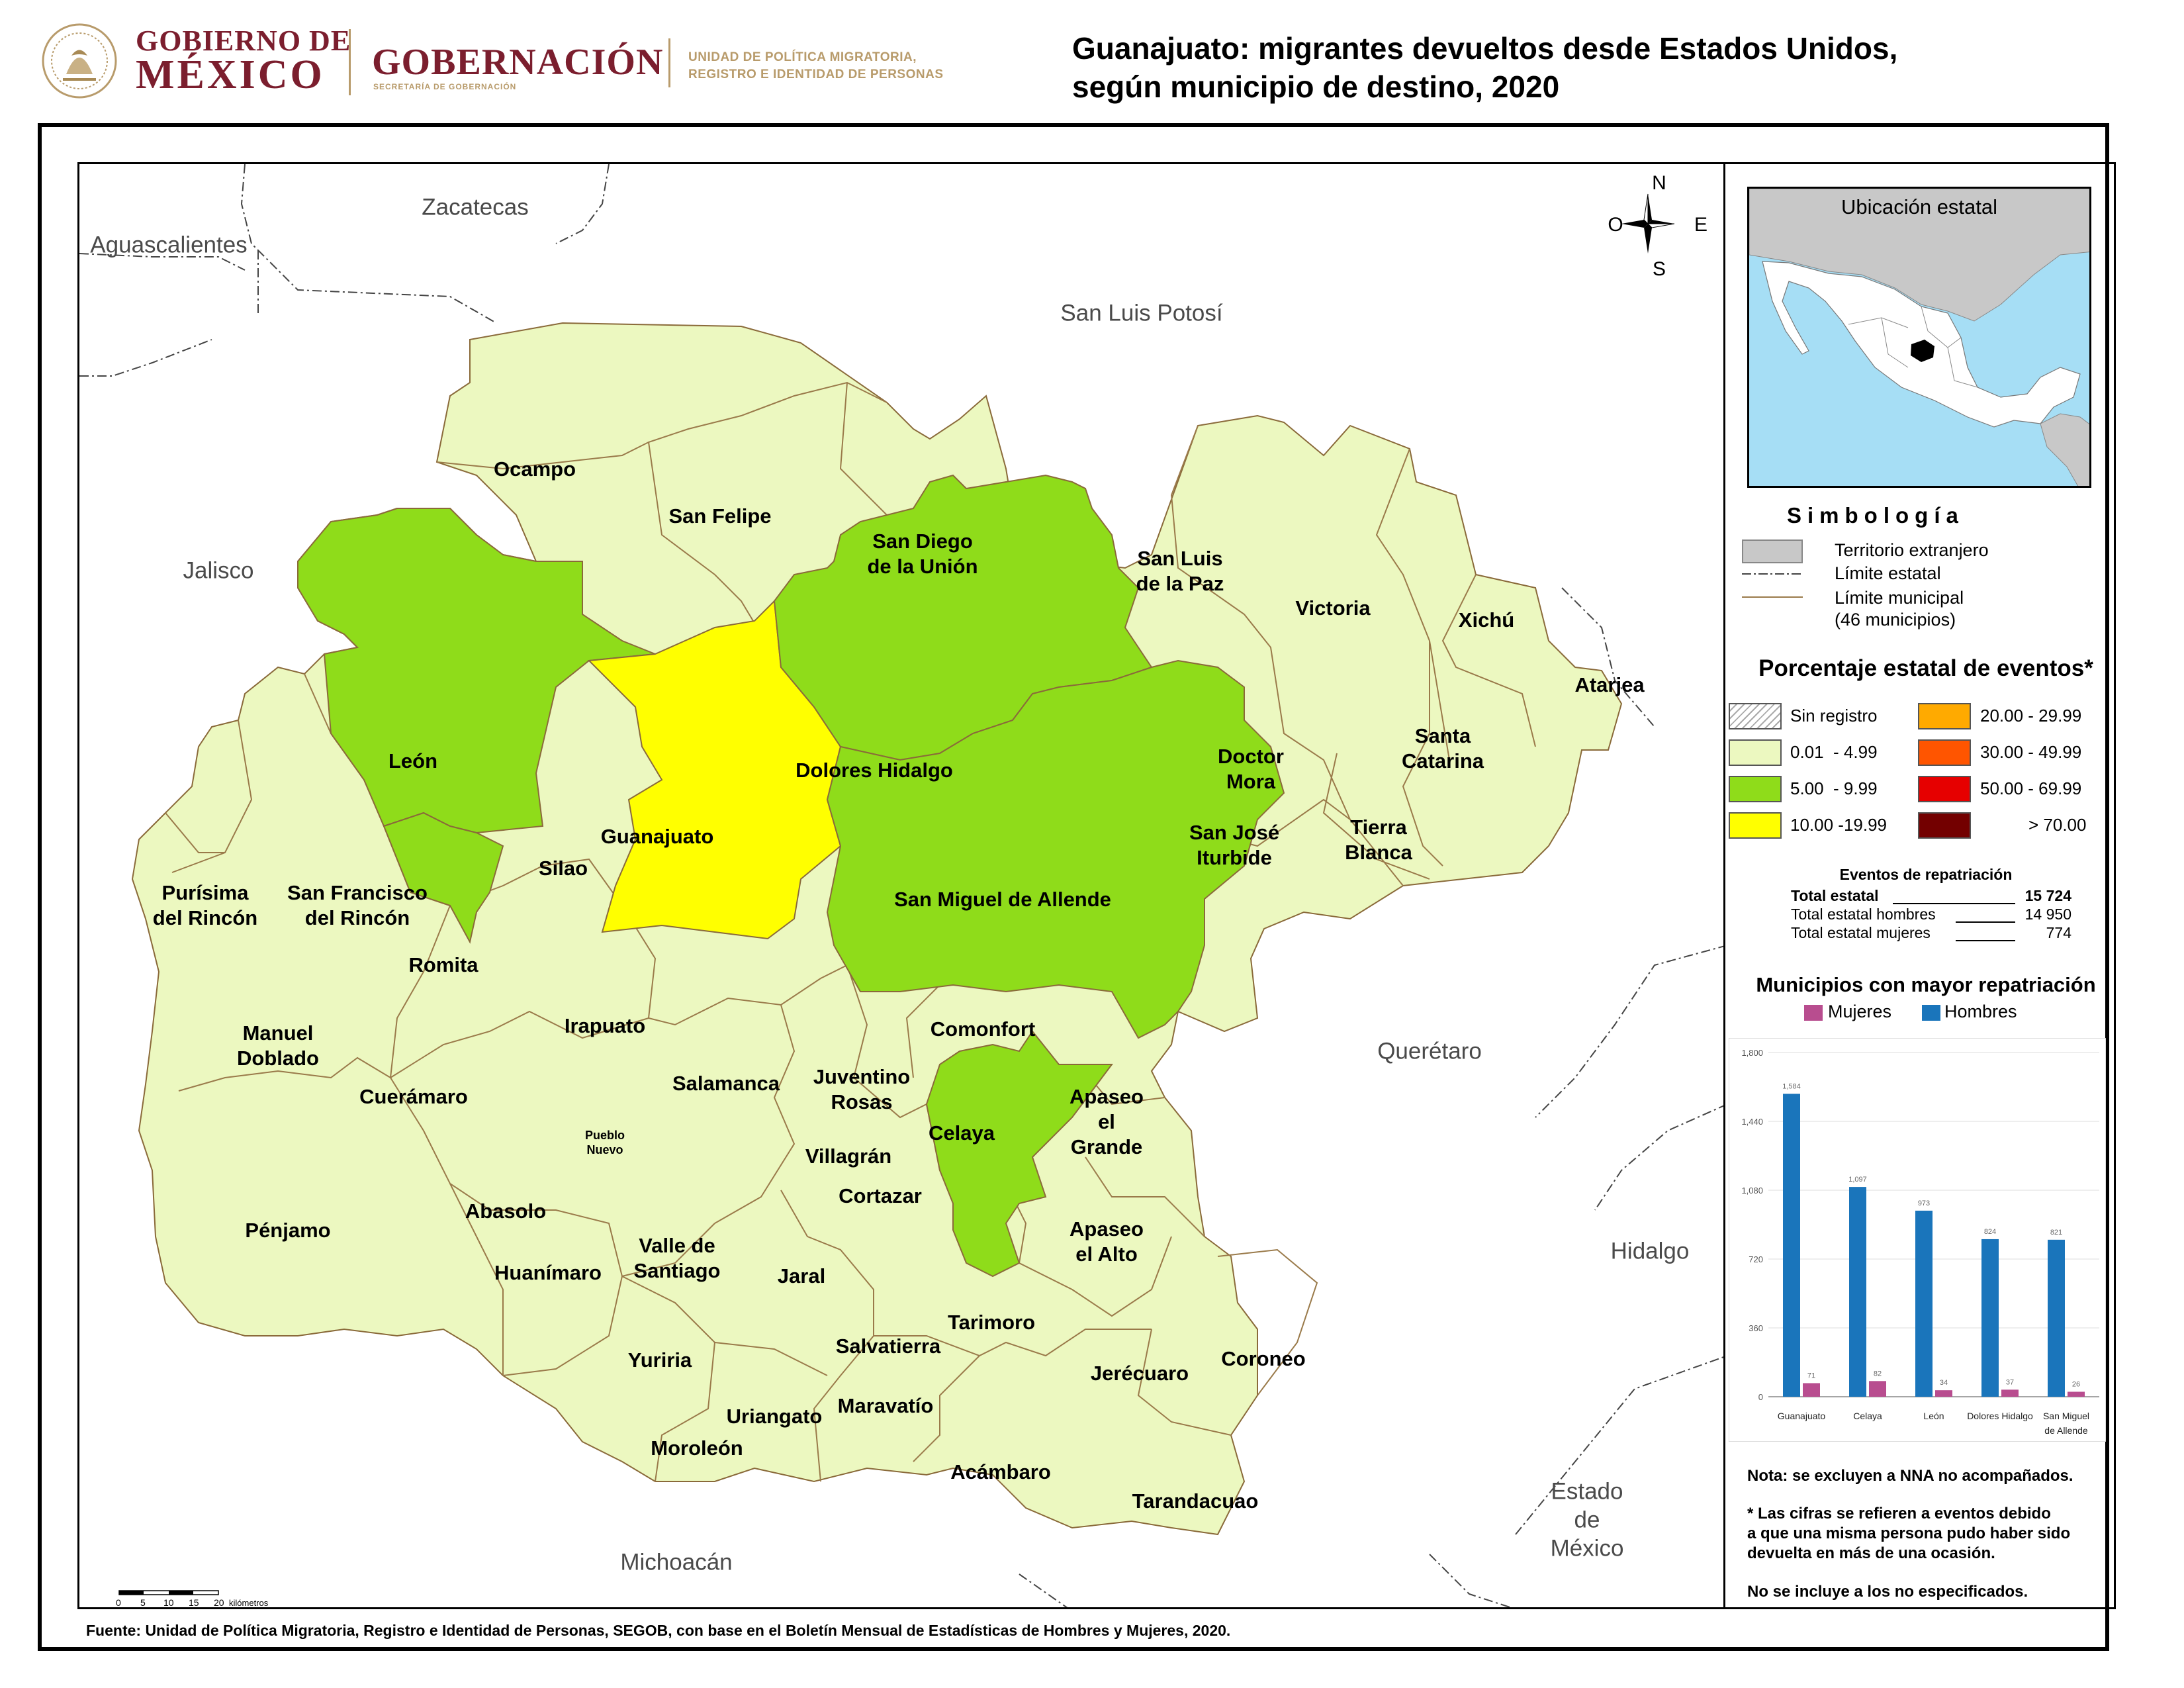  I want to click on chart-ytick-1: 360, so click(1756, 1328).